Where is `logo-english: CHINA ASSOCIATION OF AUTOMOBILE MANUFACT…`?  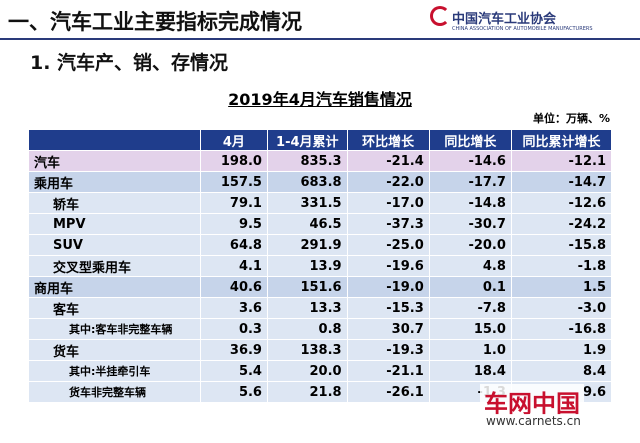
logo-english: CHINA ASSOCIATION OF AUTOMOBILE MANUFACT… is located at coordinates (522, 29).